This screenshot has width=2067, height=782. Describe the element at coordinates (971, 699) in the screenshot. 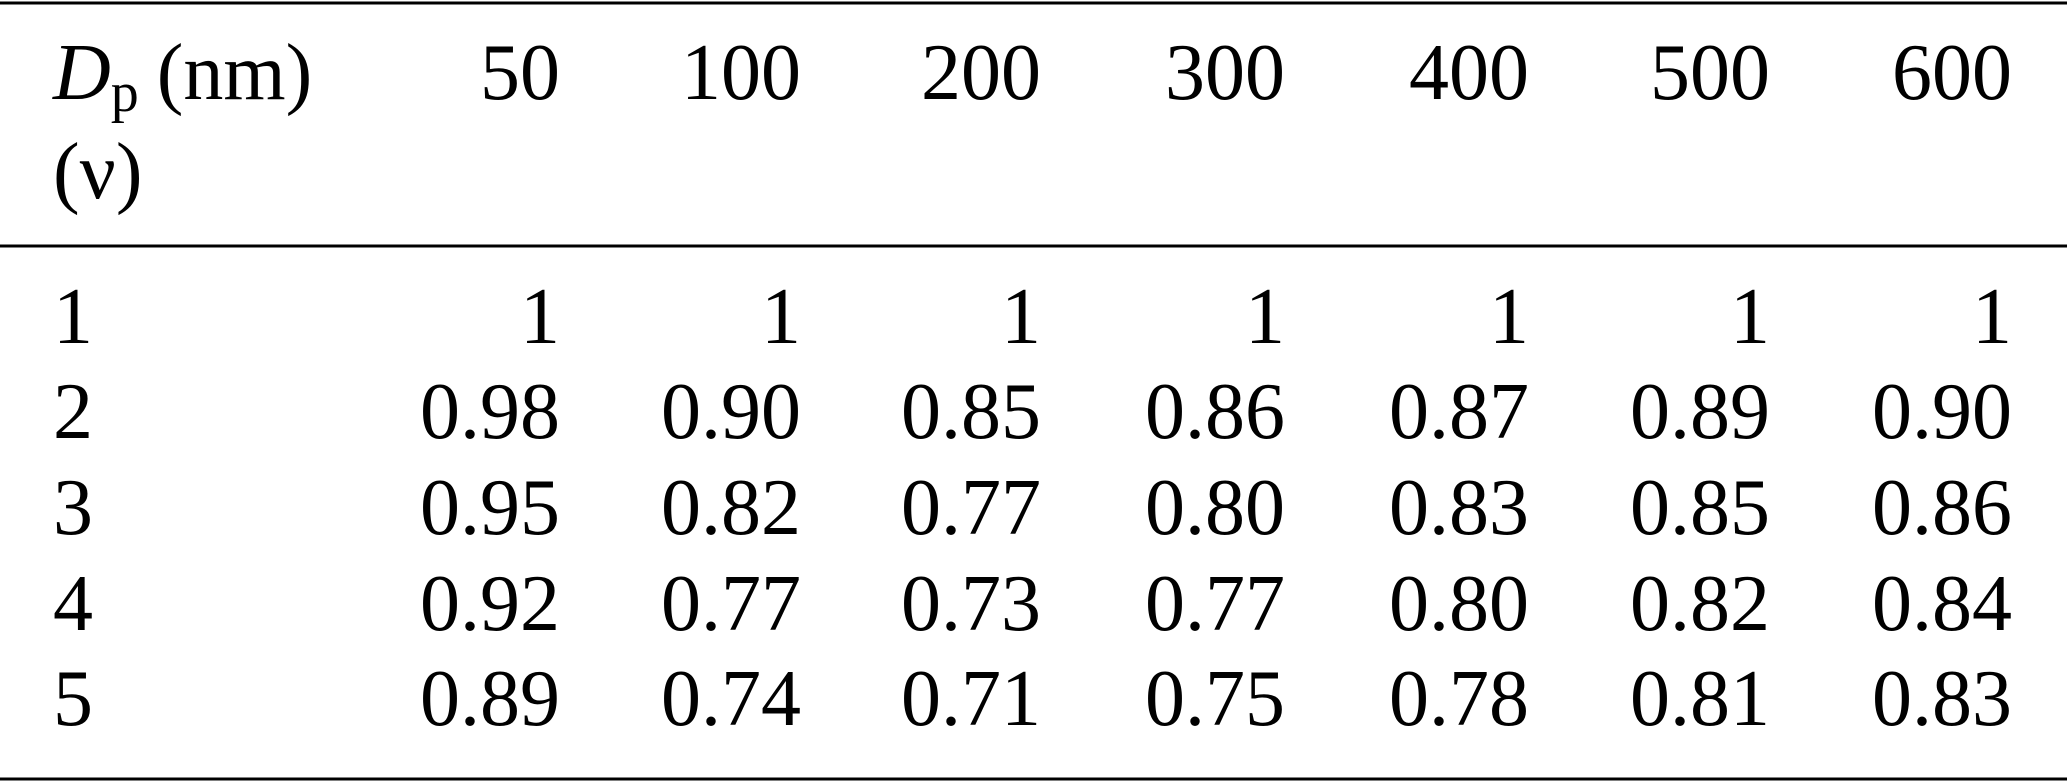

I see `cell: 0.71` at that location.